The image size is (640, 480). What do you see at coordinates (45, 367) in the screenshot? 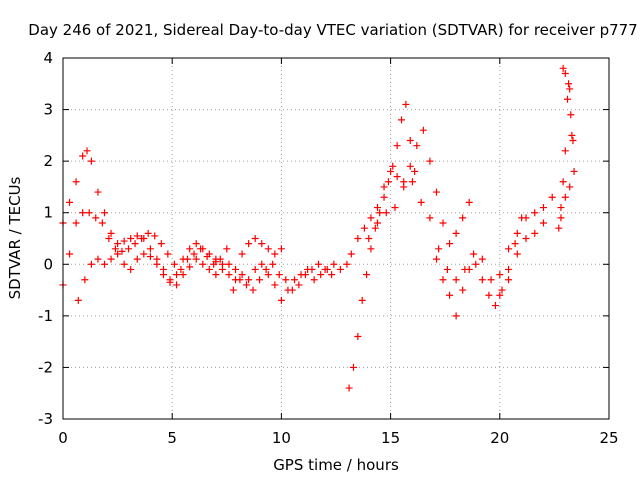
I see `y-tick-label: -2` at bounding box center [45, 367].